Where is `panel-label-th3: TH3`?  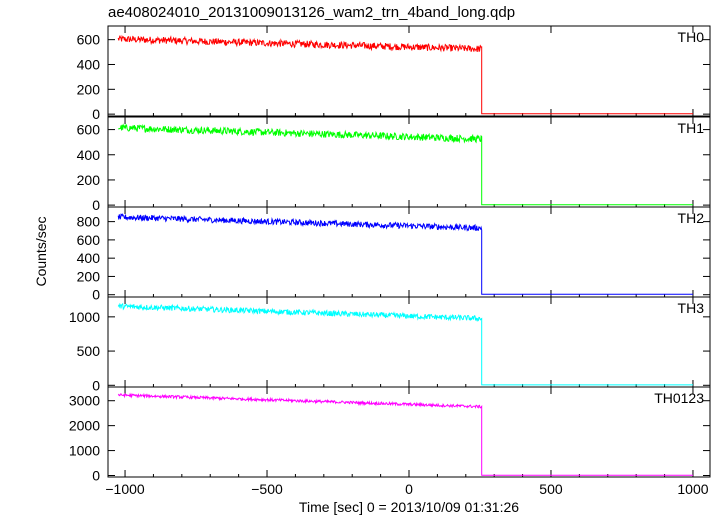 panel-label-th3: TH3 is located at coordinates (691, 308).